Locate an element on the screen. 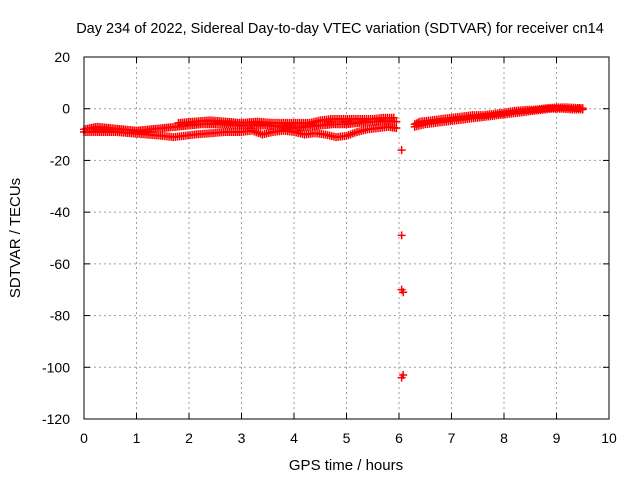 This screenshot has width=640, height=480. y-tick-label: -40 is located at coordinates (60, 212).